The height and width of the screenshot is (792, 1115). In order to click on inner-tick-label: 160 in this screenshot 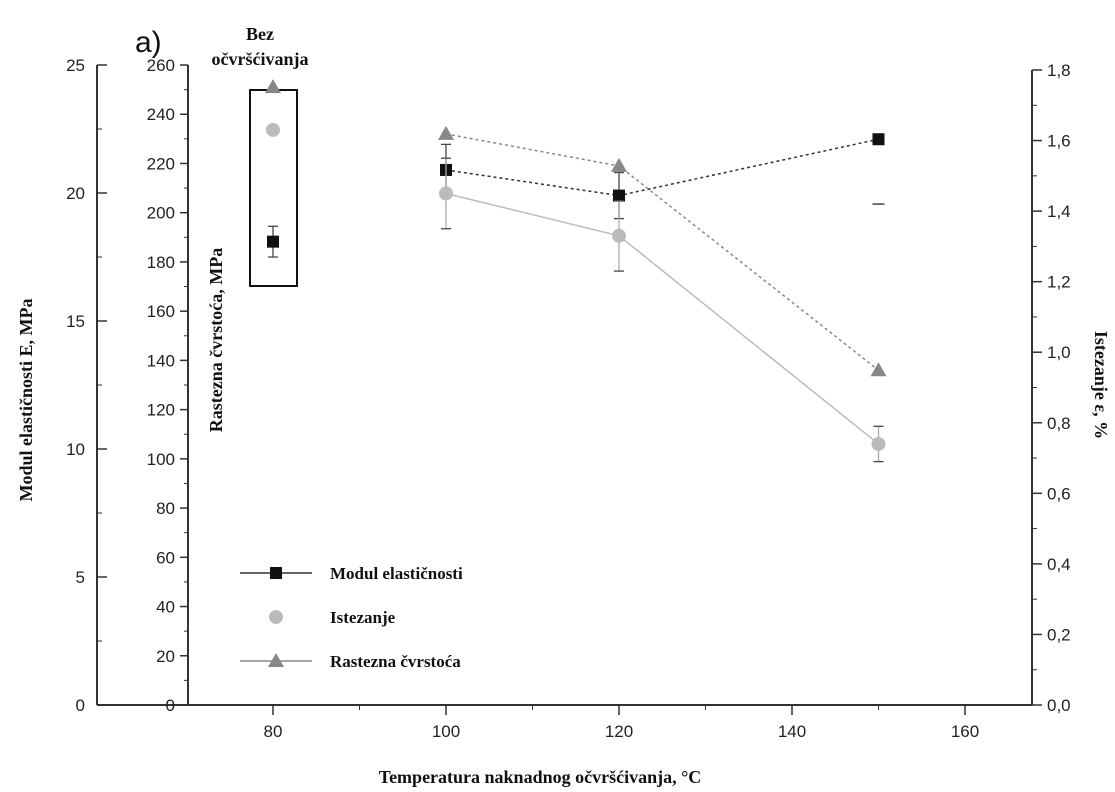, I will do `click(161, 311)`.